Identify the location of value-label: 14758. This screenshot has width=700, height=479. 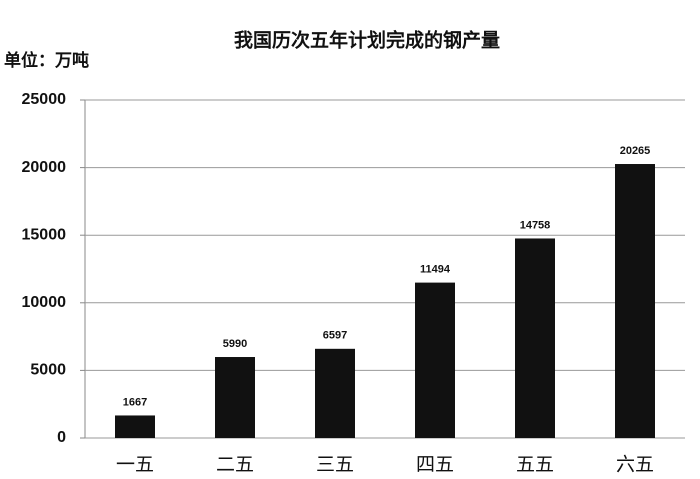
(535, 225).